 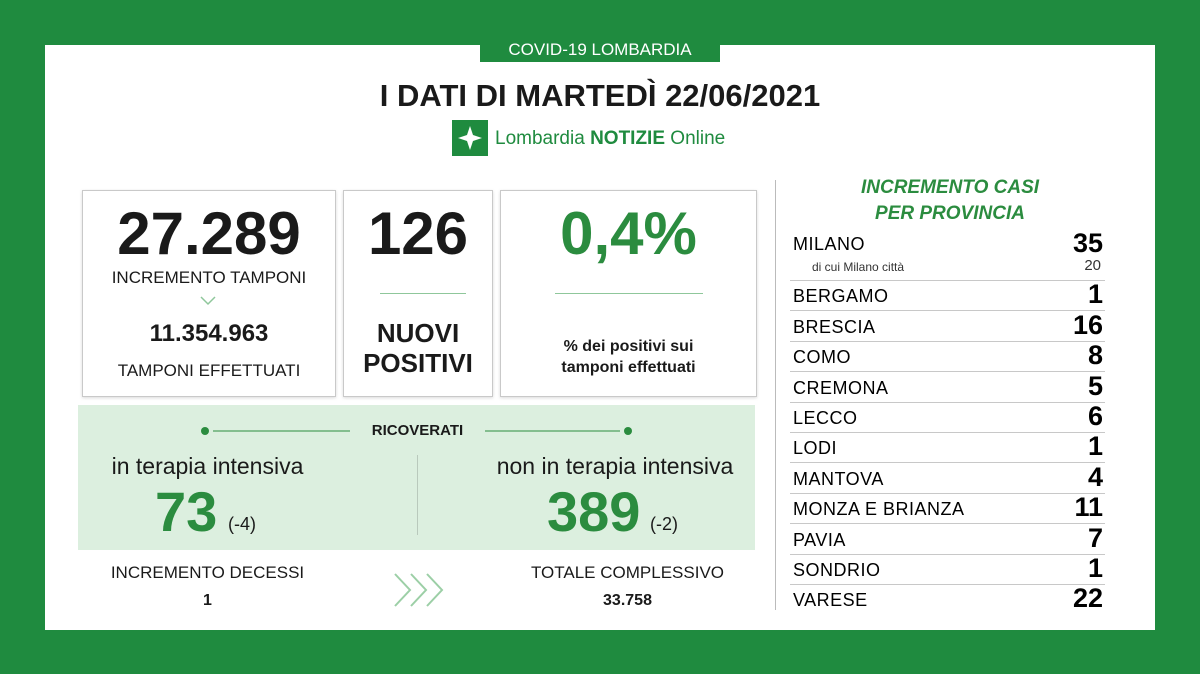 I want to click on tamponi-total-label: TAMPONI EFFETTUATI, so click(x=209, y=370).